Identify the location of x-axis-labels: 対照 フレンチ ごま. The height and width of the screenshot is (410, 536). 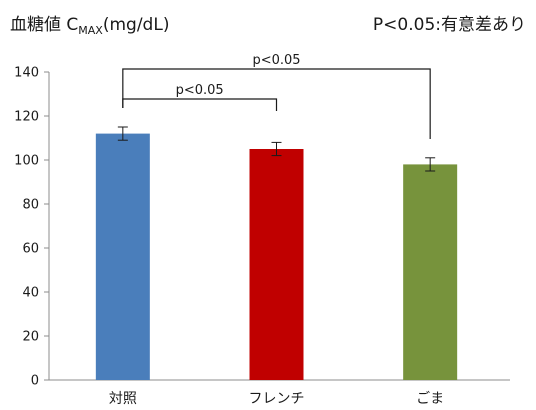
(276, 399).